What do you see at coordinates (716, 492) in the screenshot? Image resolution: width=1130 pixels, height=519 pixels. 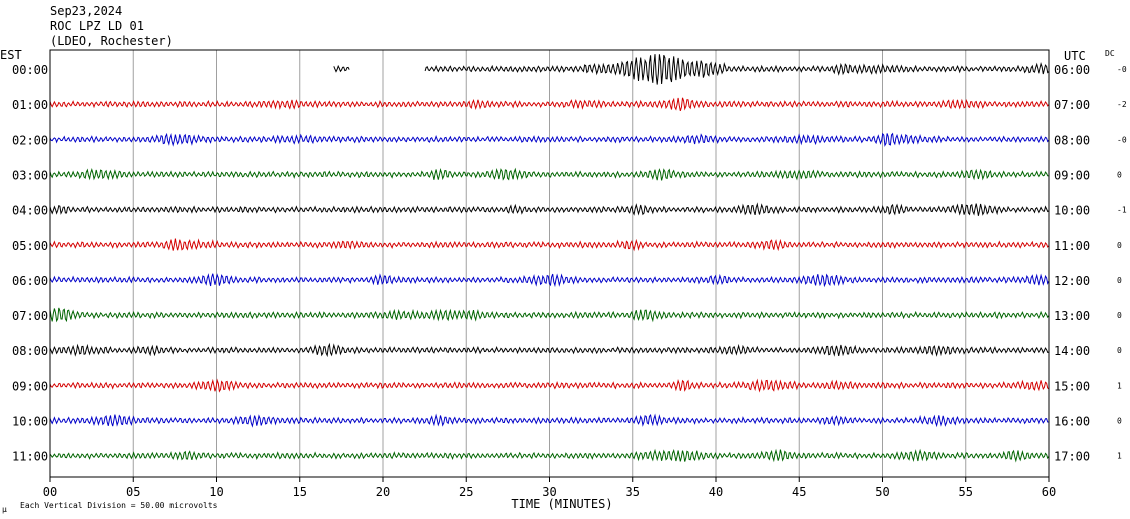 I see `x-tick-label-40: 40` at bounding box center [716, 492].